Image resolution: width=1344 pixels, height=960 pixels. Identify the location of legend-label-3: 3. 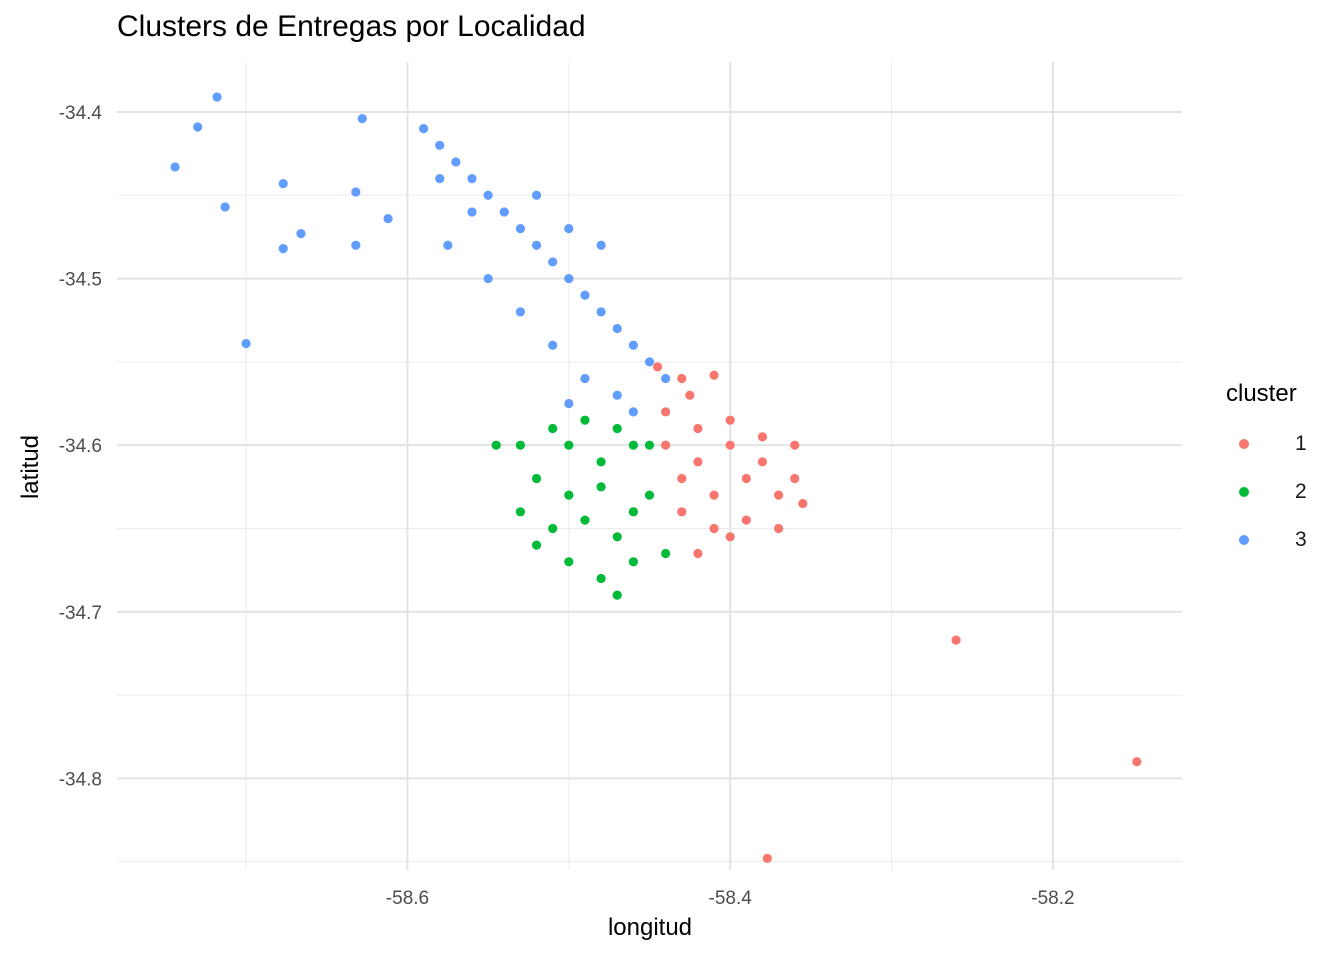
(1301, 539).